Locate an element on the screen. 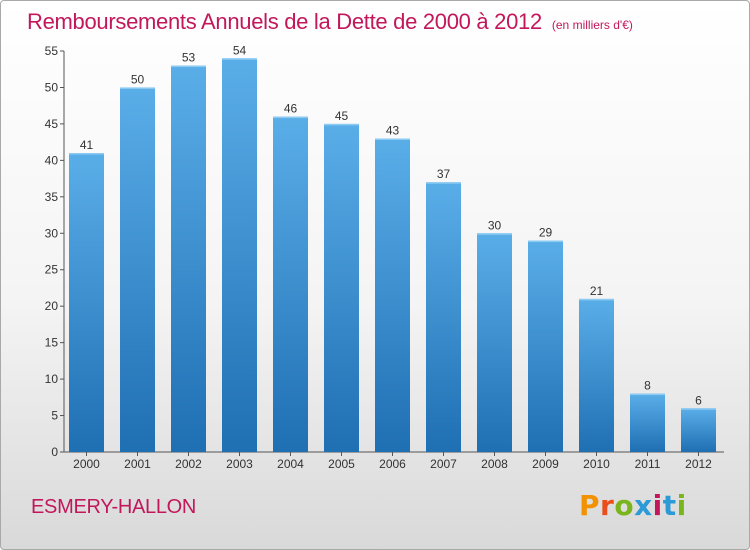  y-tick-label: 25 is located at coordinates (52, 270).